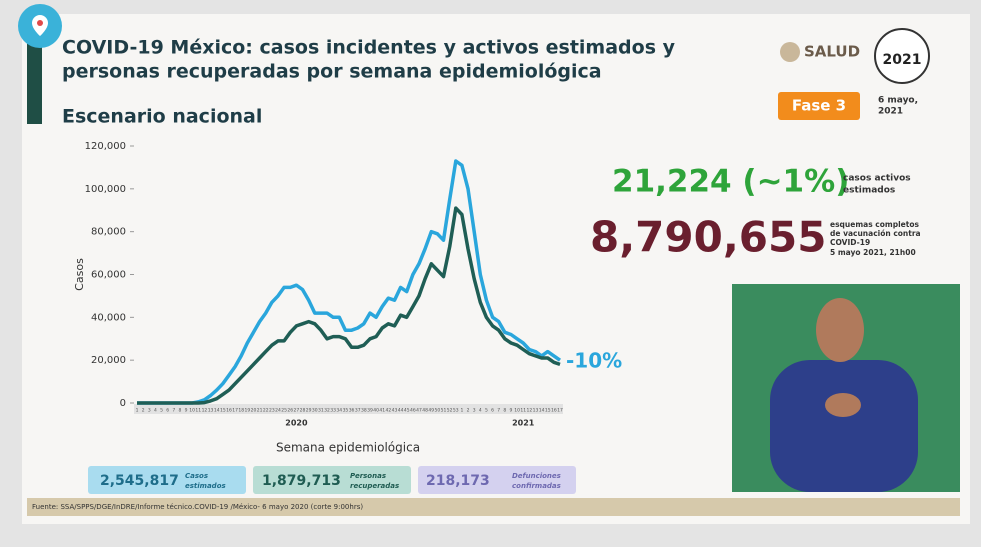 The height and width of the screenshot is (547, 981). What do you see at coordinates (832, 52) in the screenshot?
I see `salud-logo: SALUD` at bounding box center [832, 52].